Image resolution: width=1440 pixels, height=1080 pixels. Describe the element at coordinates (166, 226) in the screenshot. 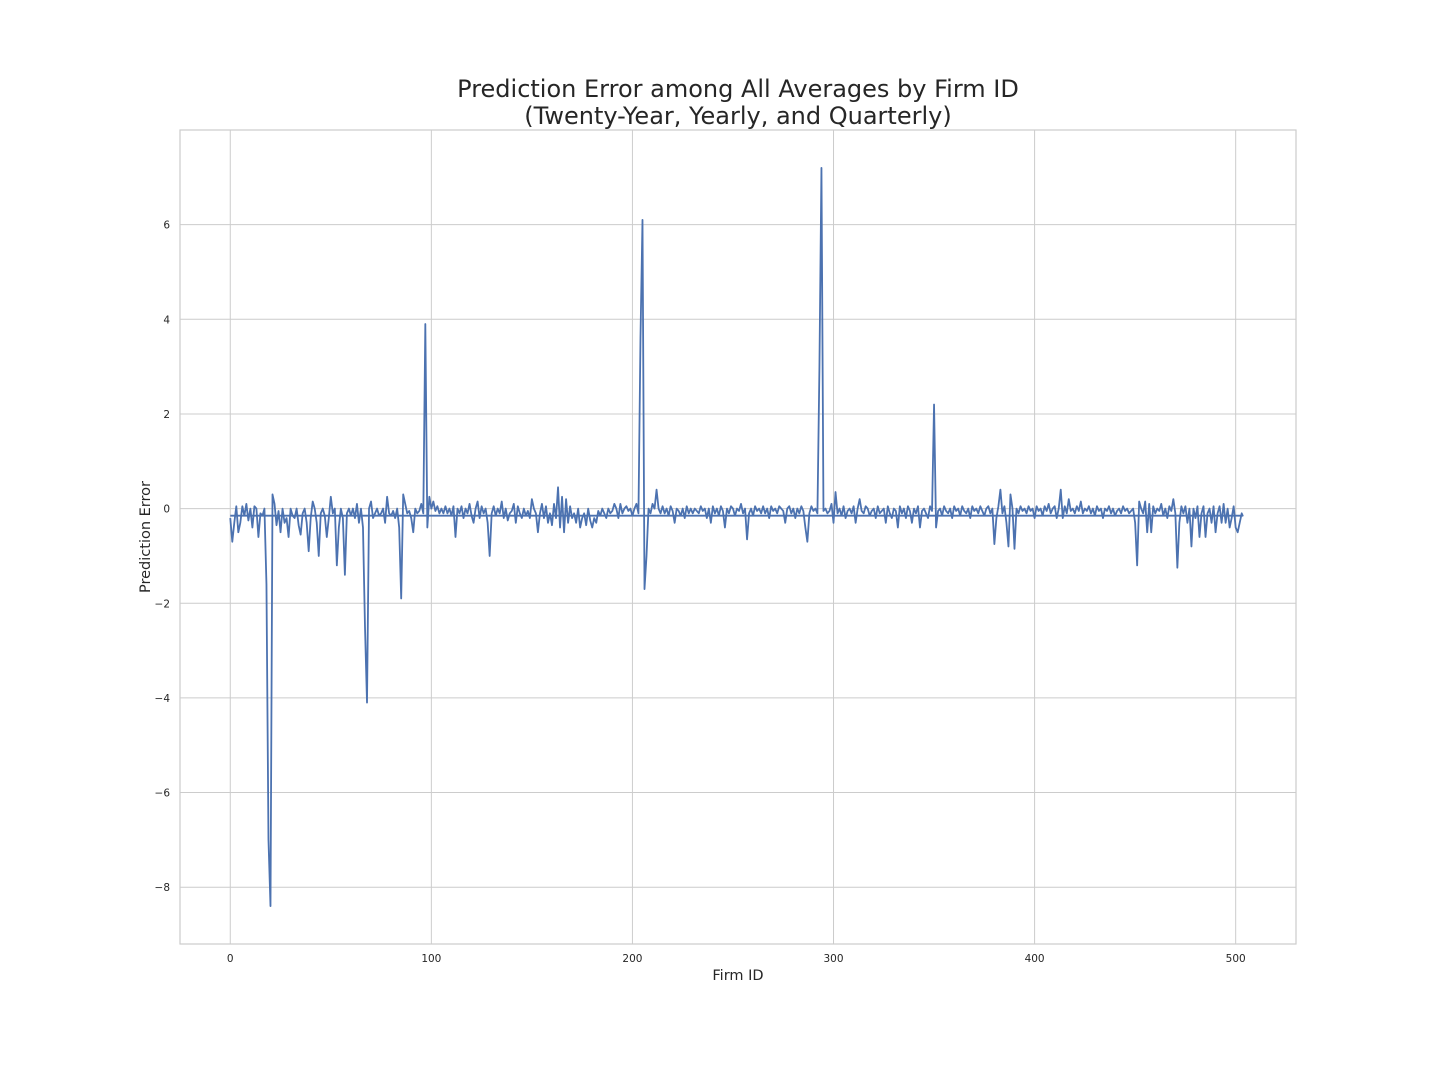

I see `y-tick-label: 6` at that location.